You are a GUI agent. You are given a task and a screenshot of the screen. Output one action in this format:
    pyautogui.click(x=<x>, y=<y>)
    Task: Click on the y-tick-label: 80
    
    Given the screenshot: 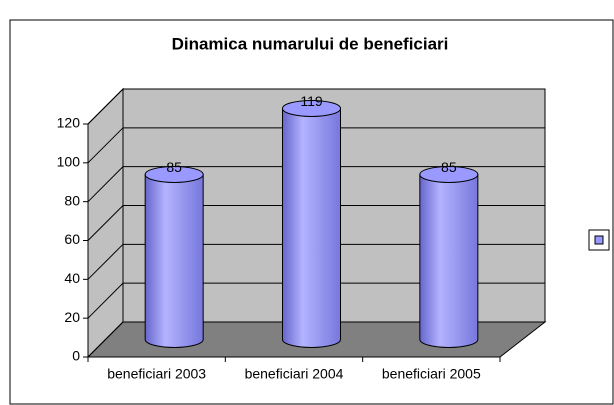 What is the action you would take?
    pyautogui.click(x=72, y=200)
    